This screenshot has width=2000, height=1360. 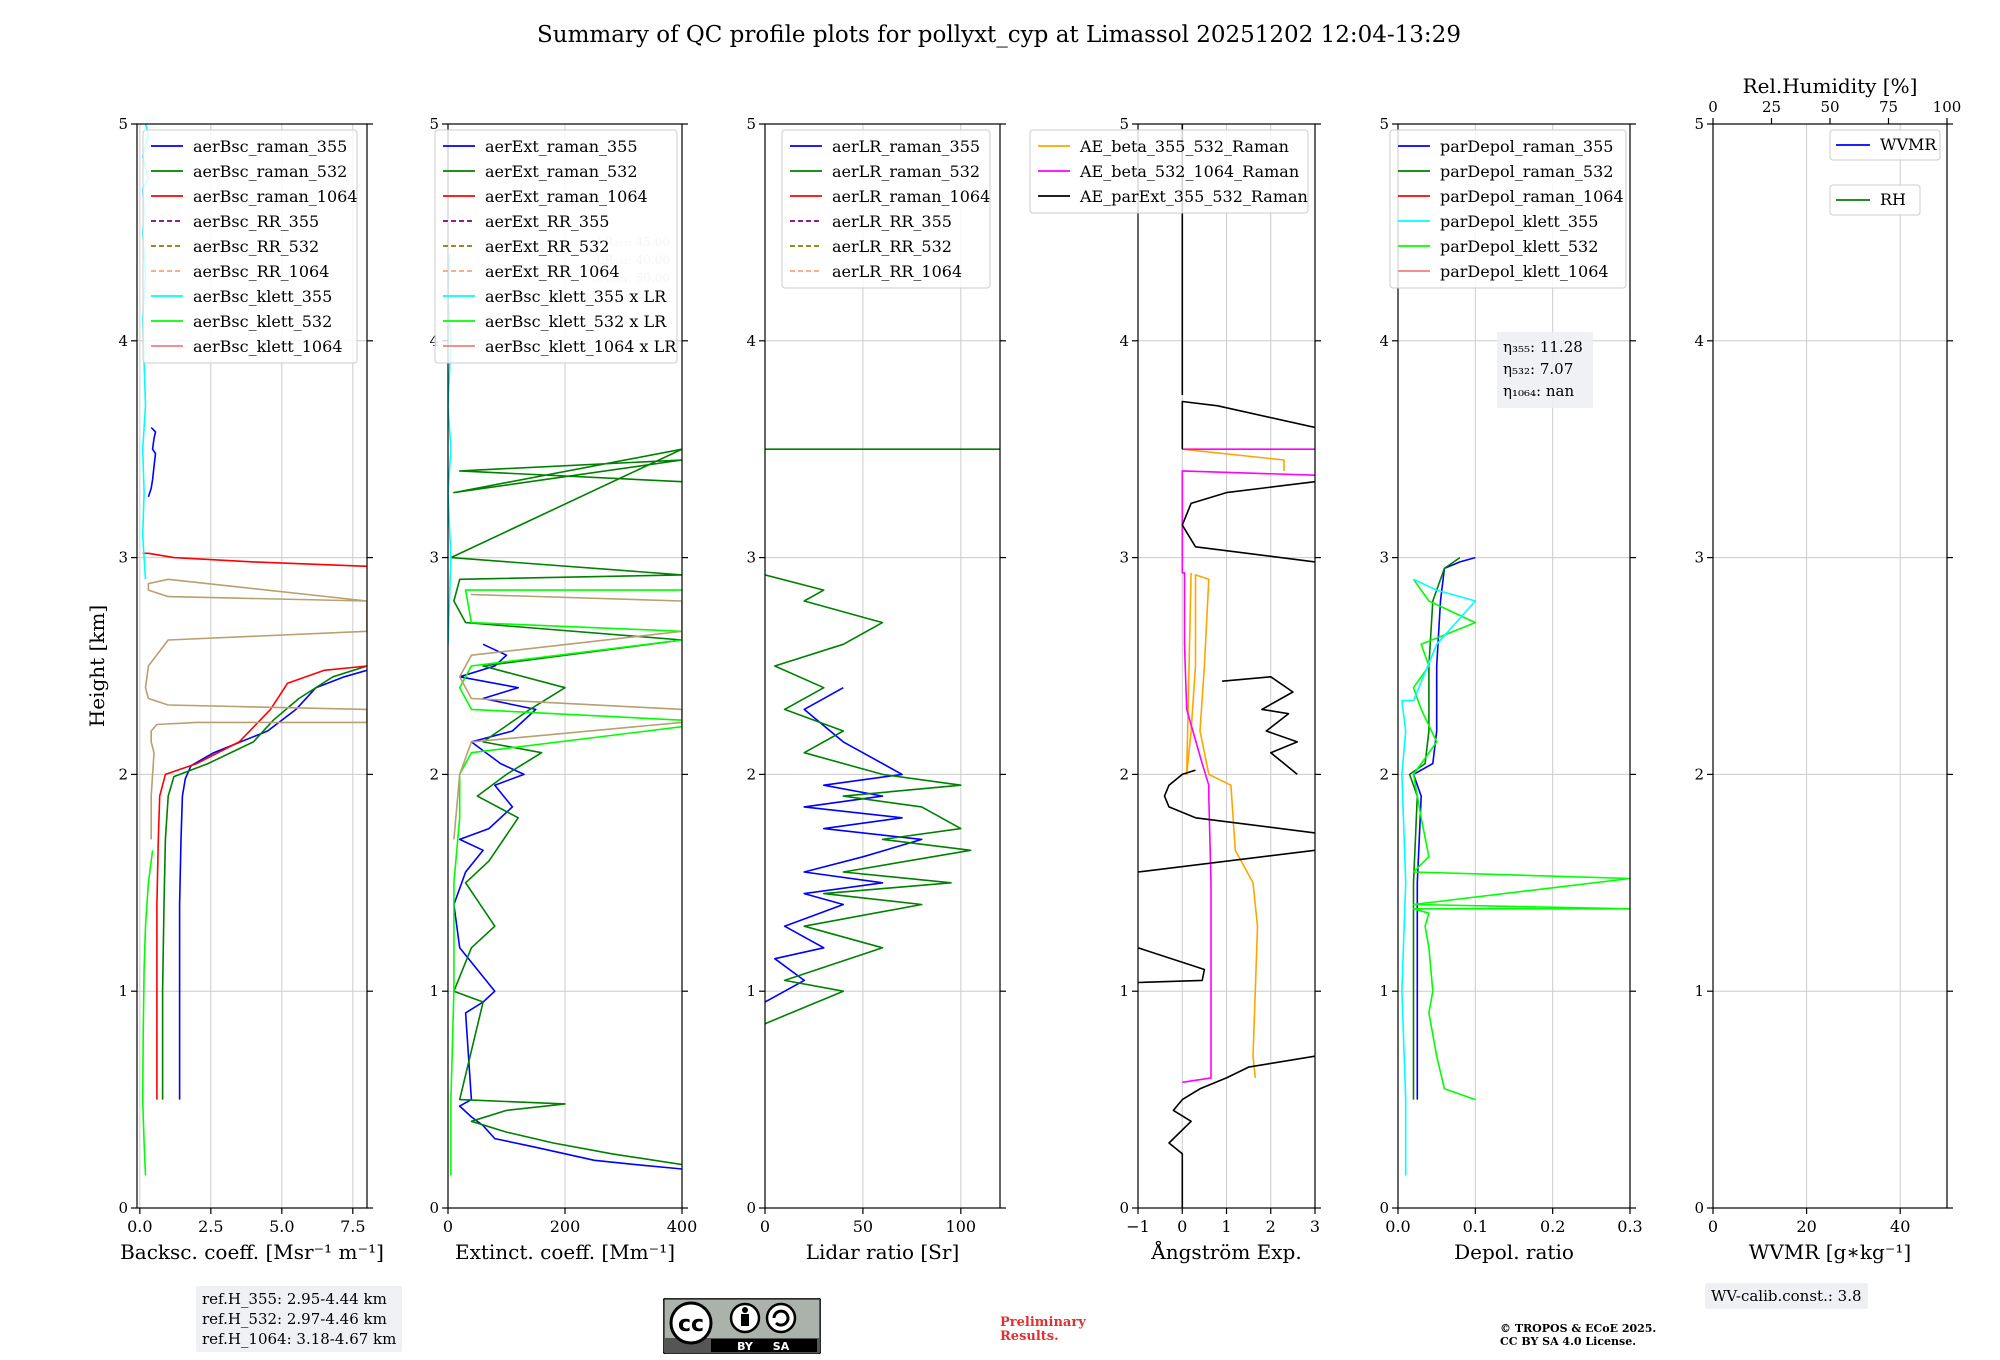 I want to click on x2-axis-label: Rel.Humidity [%], so click(x=1830, y=86).